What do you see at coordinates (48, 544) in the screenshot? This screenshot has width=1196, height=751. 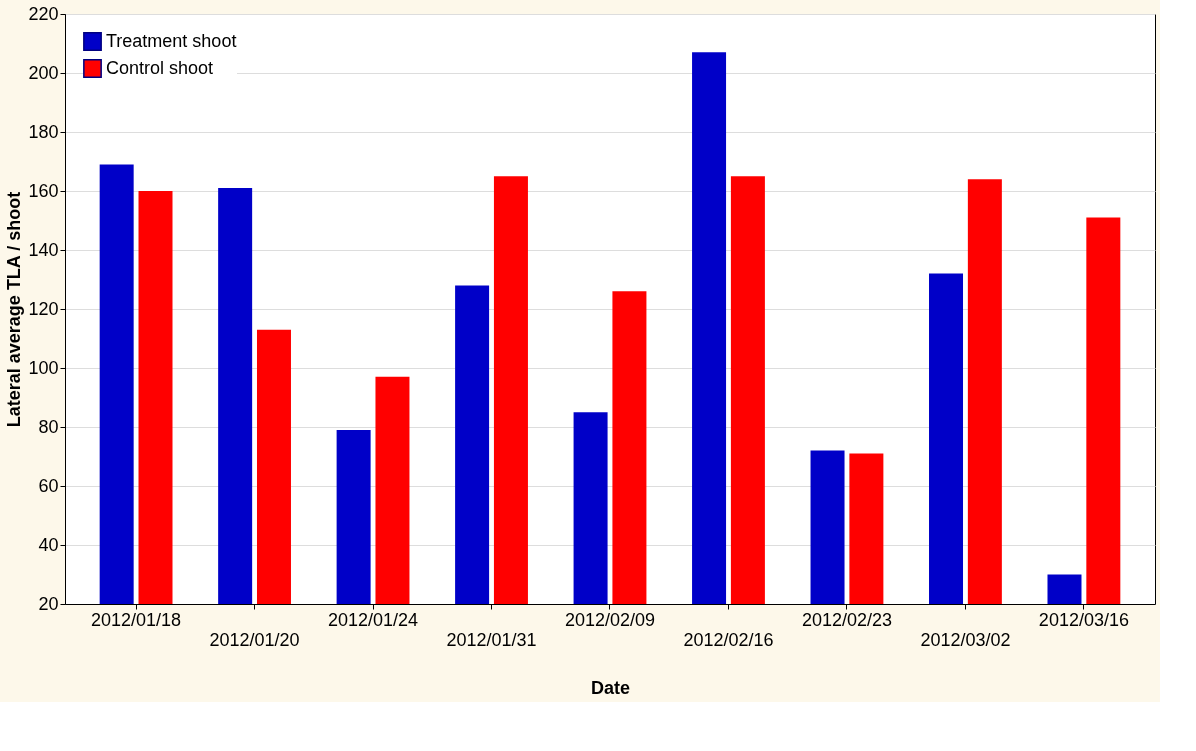 I see `y-tick-label: 40` at bounding box center [48, 544].